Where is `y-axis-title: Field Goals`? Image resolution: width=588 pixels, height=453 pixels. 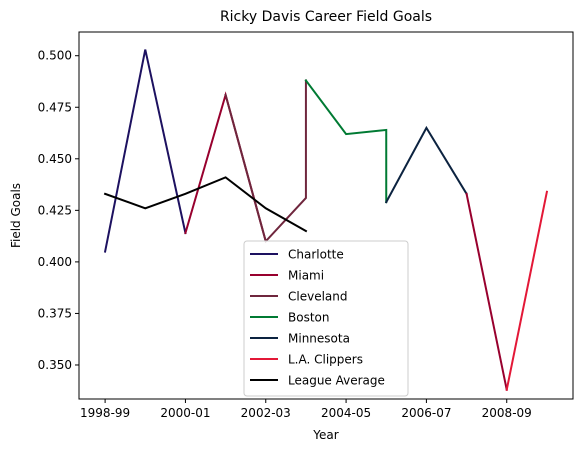 y-axis-title: Field Goals is located at coordinates (16, 215).